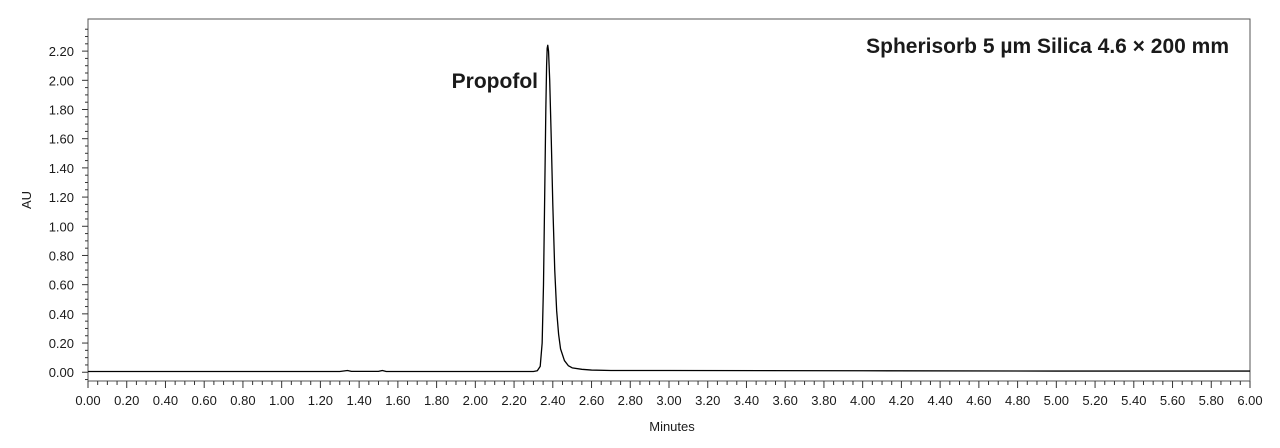 The image size is (1280, 448). I want to click on x-tick-label: 6.00, so click(1249, 400).